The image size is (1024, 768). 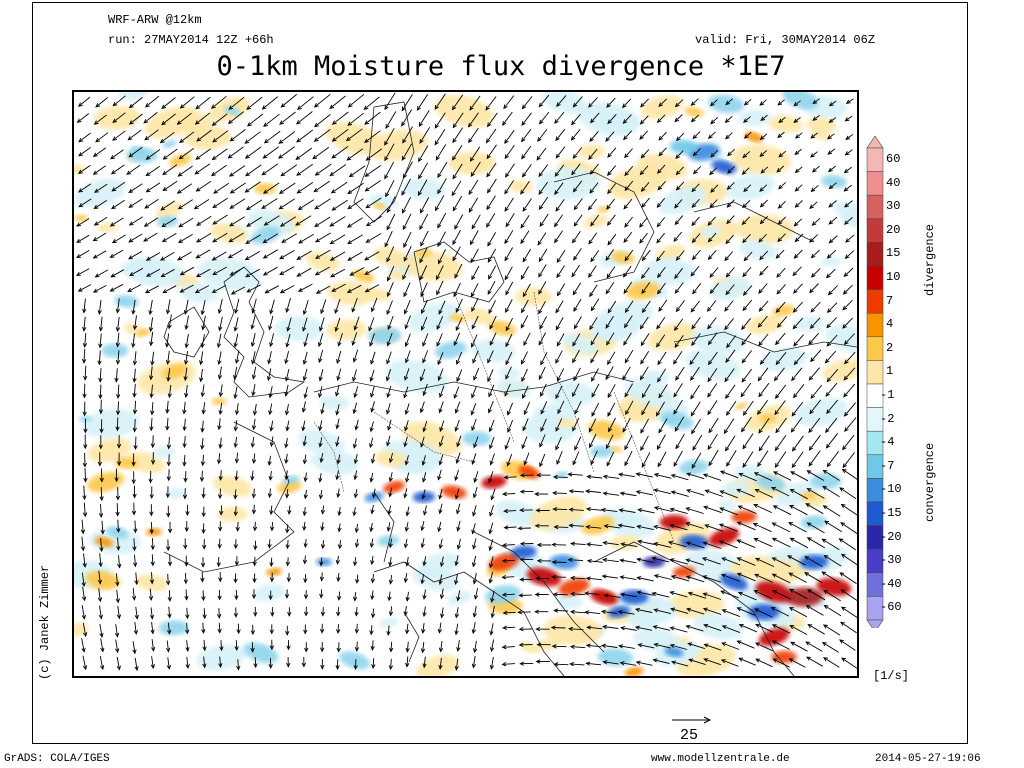 What do you see at coordinates (891, 607) in the screenshot?
I see `colorbar-tick-label: -60` at bounding box center [891, 607].